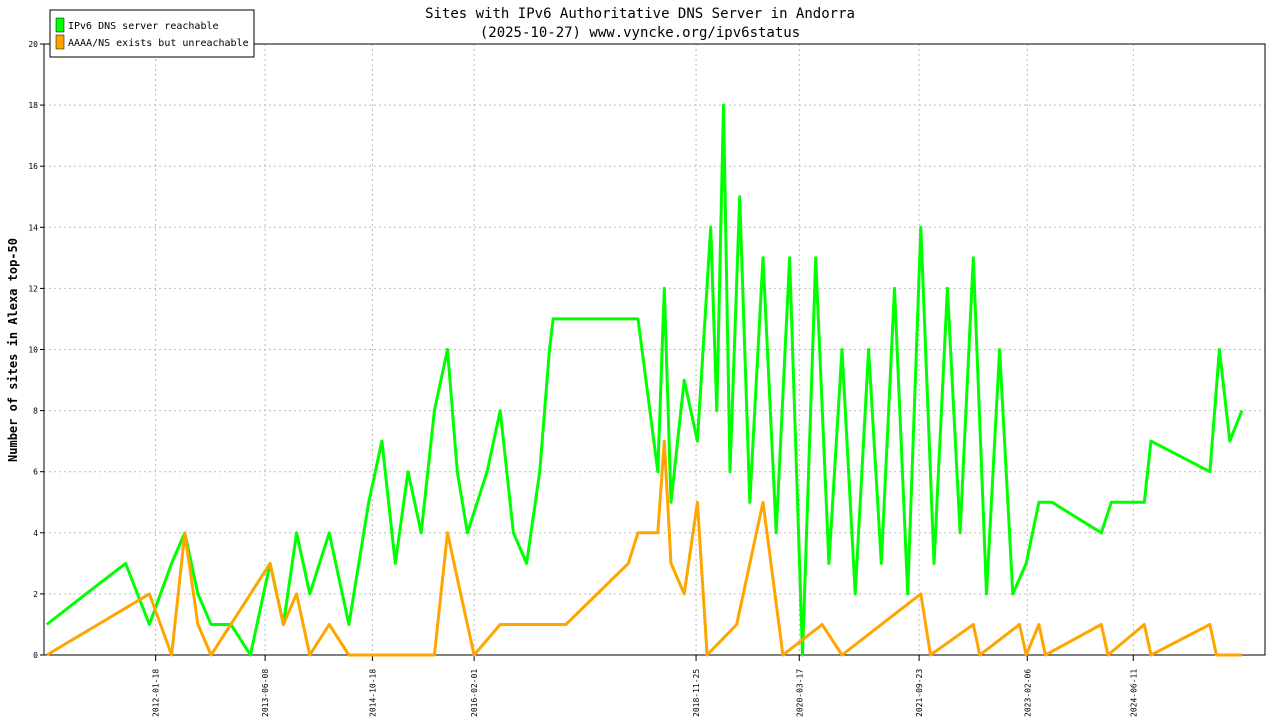 The image size is (1280, 724). What do you see at coordinates (1133, 693) in the screenshot?
I see `x-tick-label: 2024-06-11` at bounding box center [1133, 693].